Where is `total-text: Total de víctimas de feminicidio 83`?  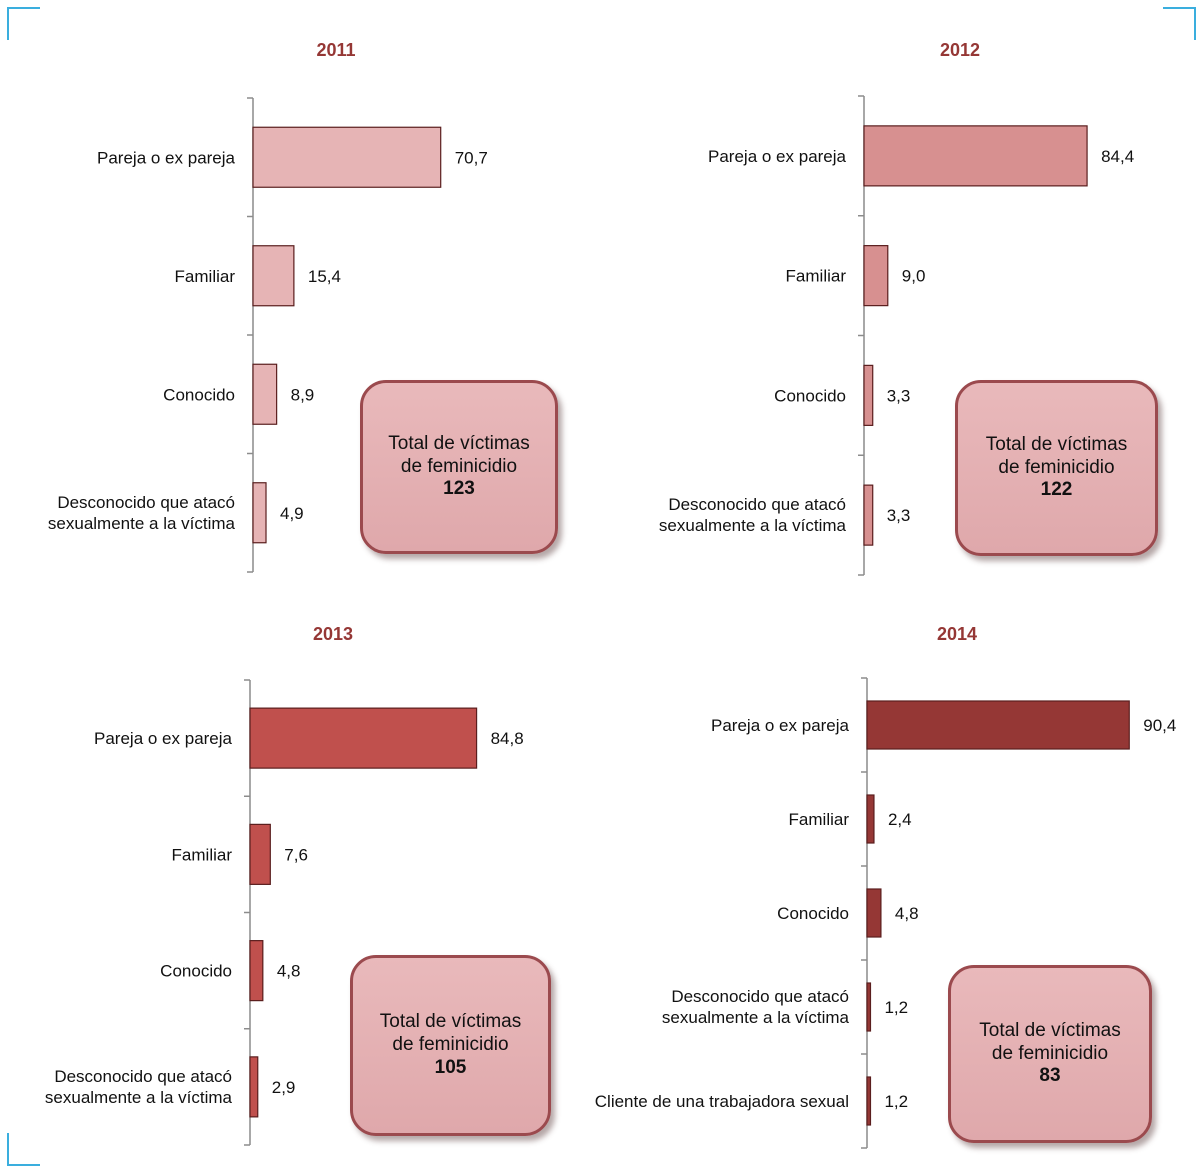 total-text: Total de víctimas de feminicidio 83 is located at coordinates (1050, 1054).